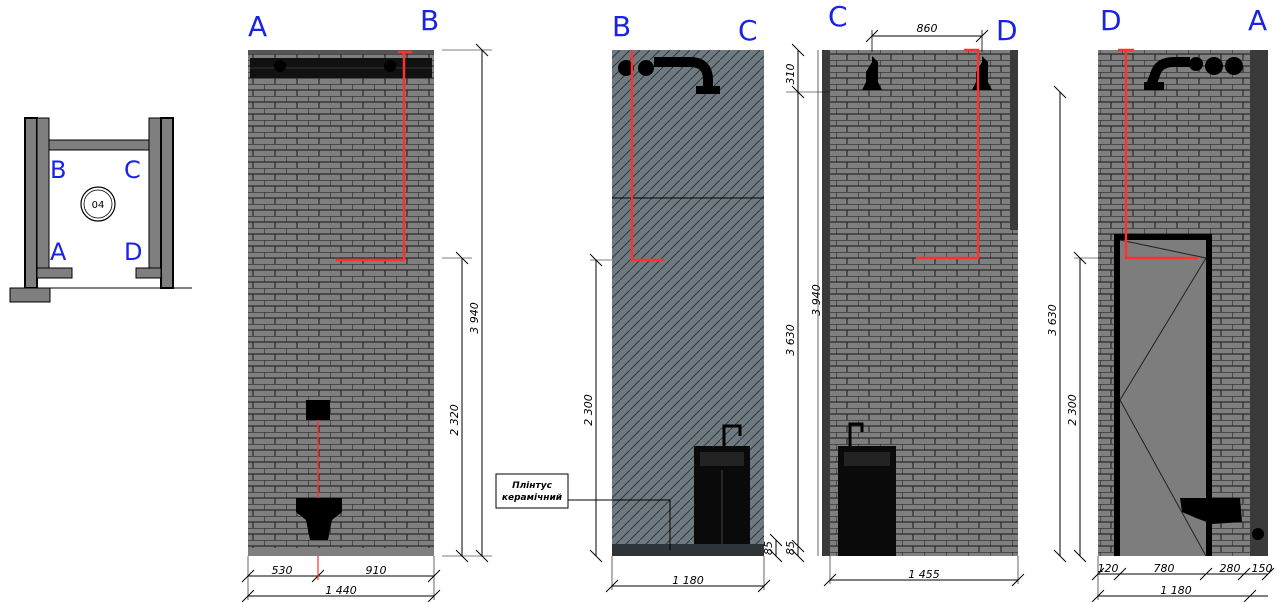  I want to click on room-number: 04, so click(98, 205).